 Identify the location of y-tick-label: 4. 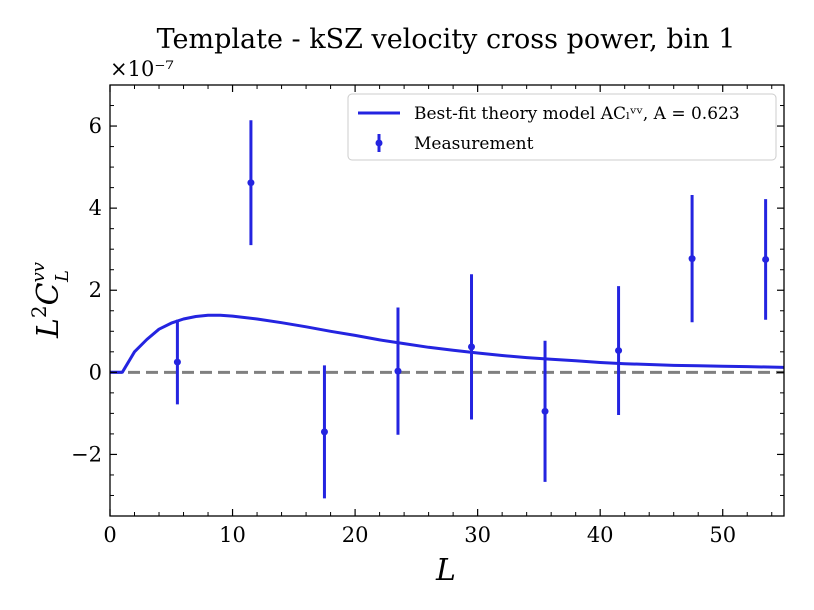
(95, 208).